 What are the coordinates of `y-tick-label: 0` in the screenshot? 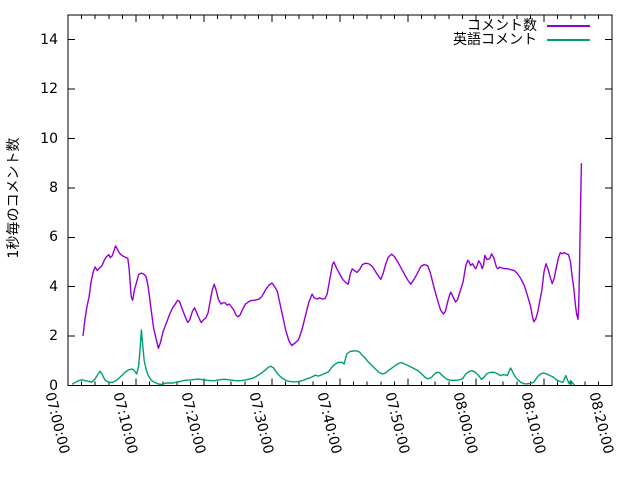 It's located at (53, 385).